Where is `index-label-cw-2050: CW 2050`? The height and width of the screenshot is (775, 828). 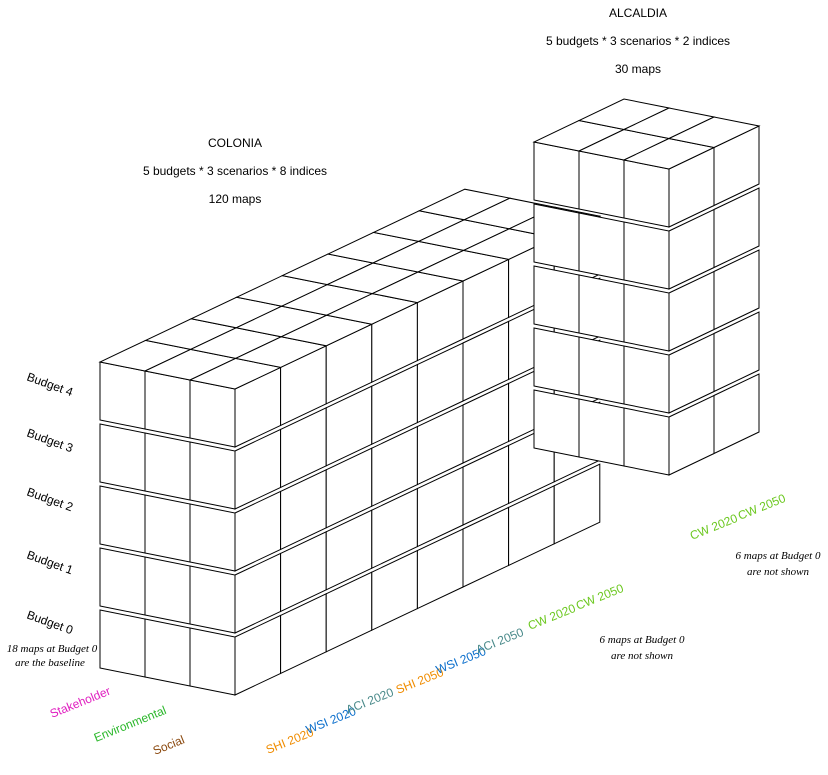 index-label-cw-2050: CW 2050 is located at coordinates (600, 597).